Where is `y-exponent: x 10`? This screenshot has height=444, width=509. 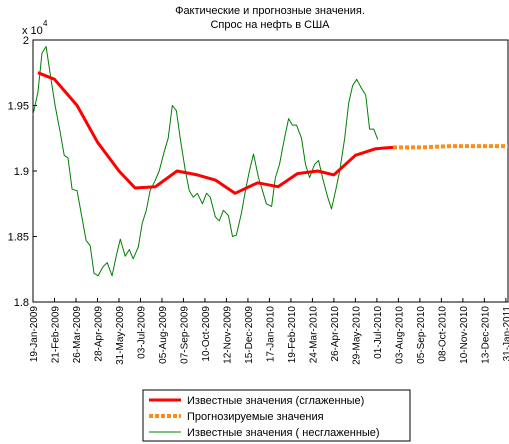 y-exponent: x 10 is located at coordinates (32, 31).